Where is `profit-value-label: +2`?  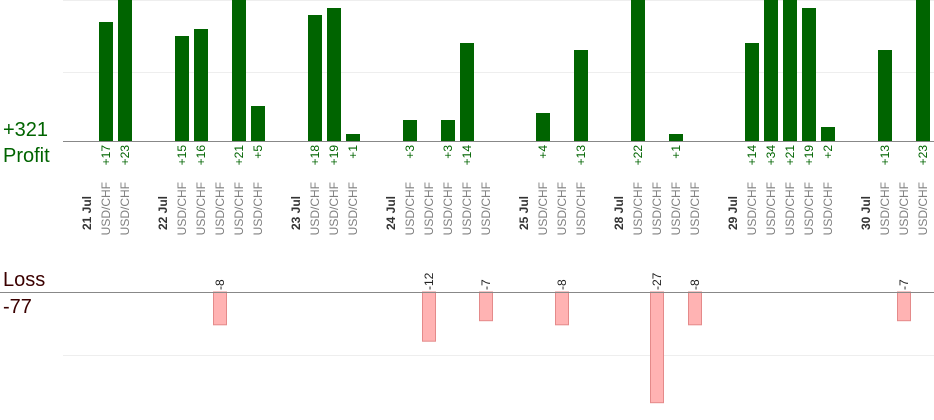 profit-value-label: +2 is located at coordinates (828, 152).